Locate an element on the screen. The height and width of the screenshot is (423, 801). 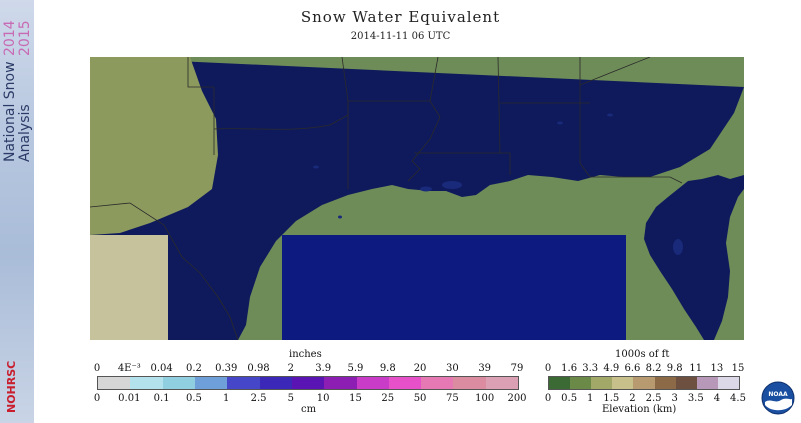
elev-ft-tick-label: 1.6 is located at coordinates (569, 368).